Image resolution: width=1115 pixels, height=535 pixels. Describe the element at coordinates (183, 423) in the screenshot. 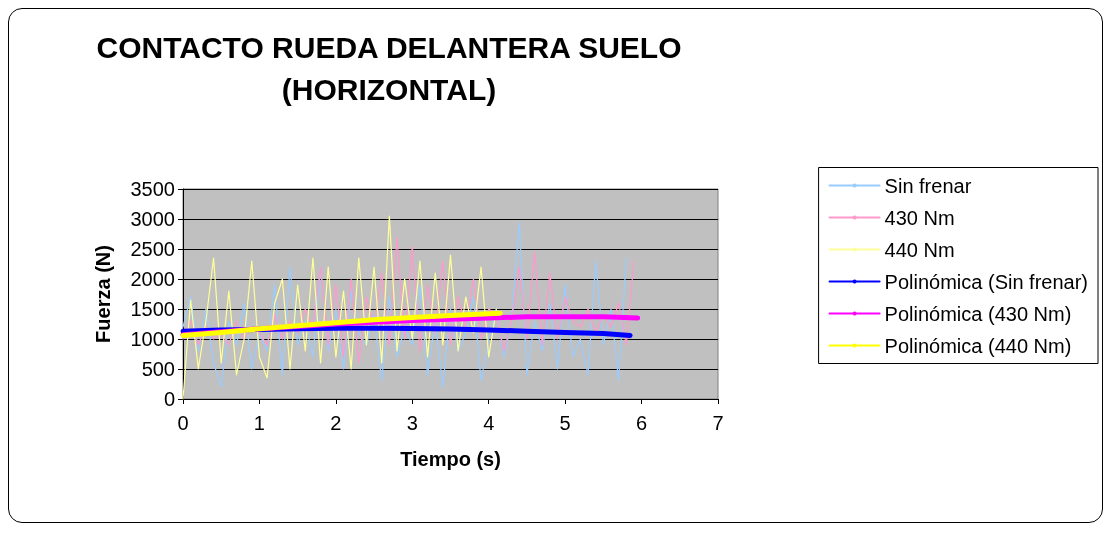

I see `x-tick-label: 0` at that location.